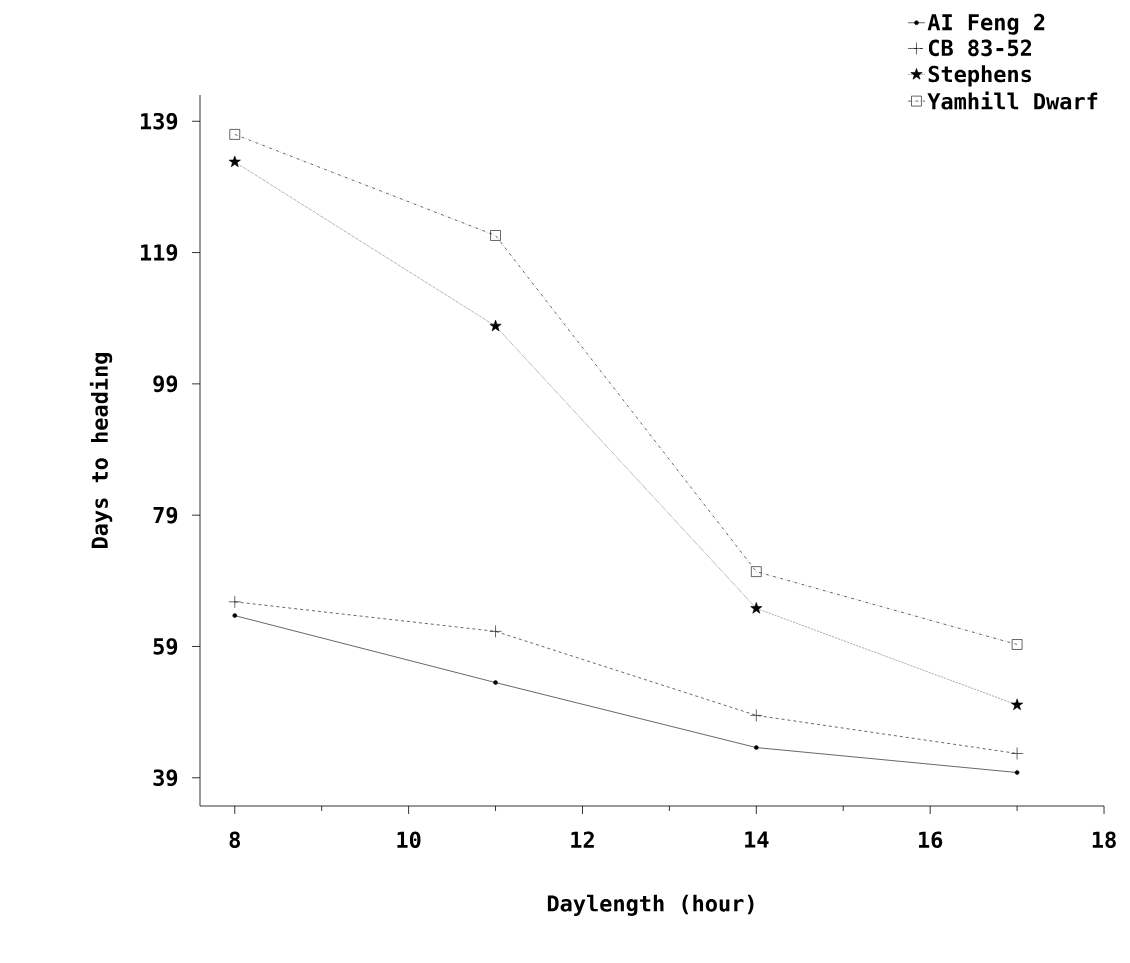 Image resolution: width=1130 pixels, height=963 pixels. I want to click on x-tick-label: 14, so click(757, 839).